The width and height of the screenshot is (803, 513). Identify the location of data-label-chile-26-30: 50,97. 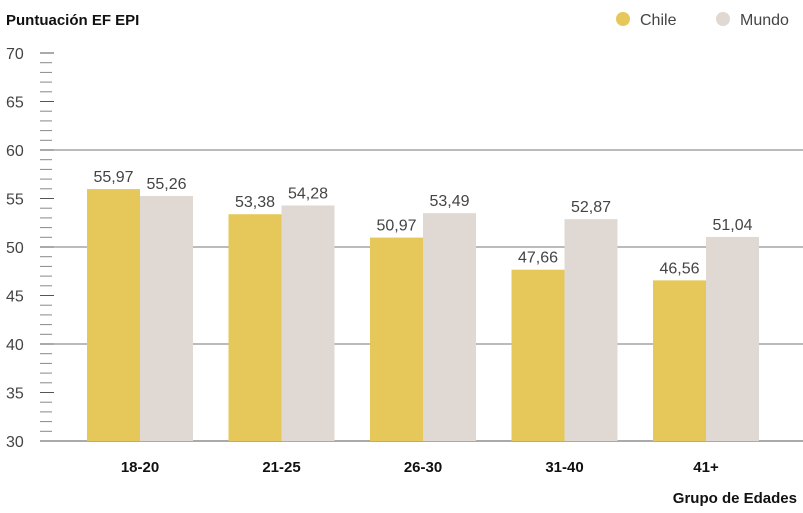
(396, 226).